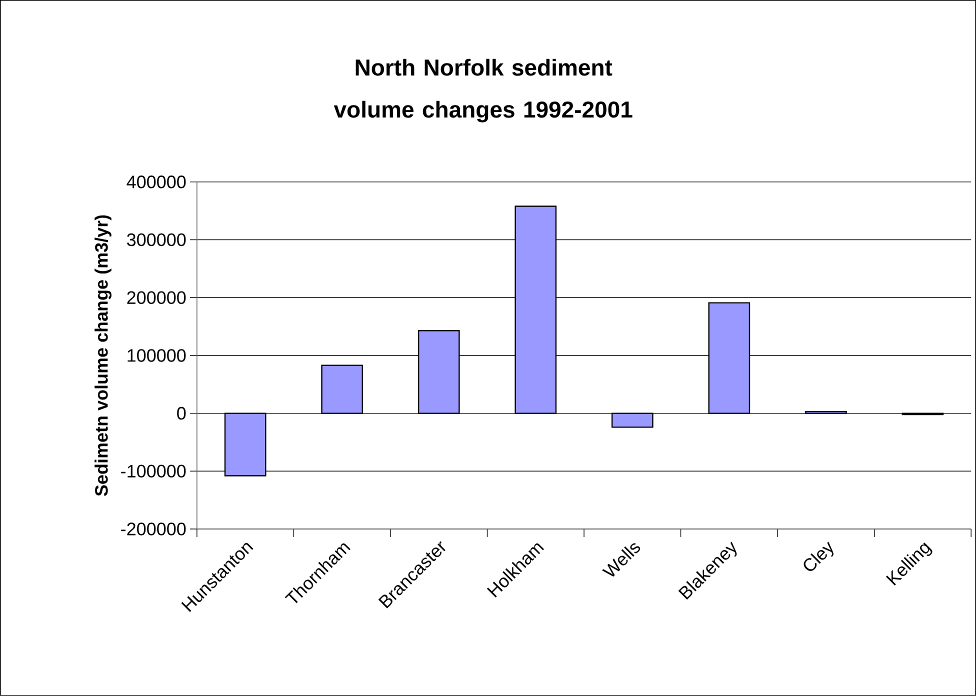 The image size is (976, 696). I want to click on y-tick-label: 200000, so click(156, 297).